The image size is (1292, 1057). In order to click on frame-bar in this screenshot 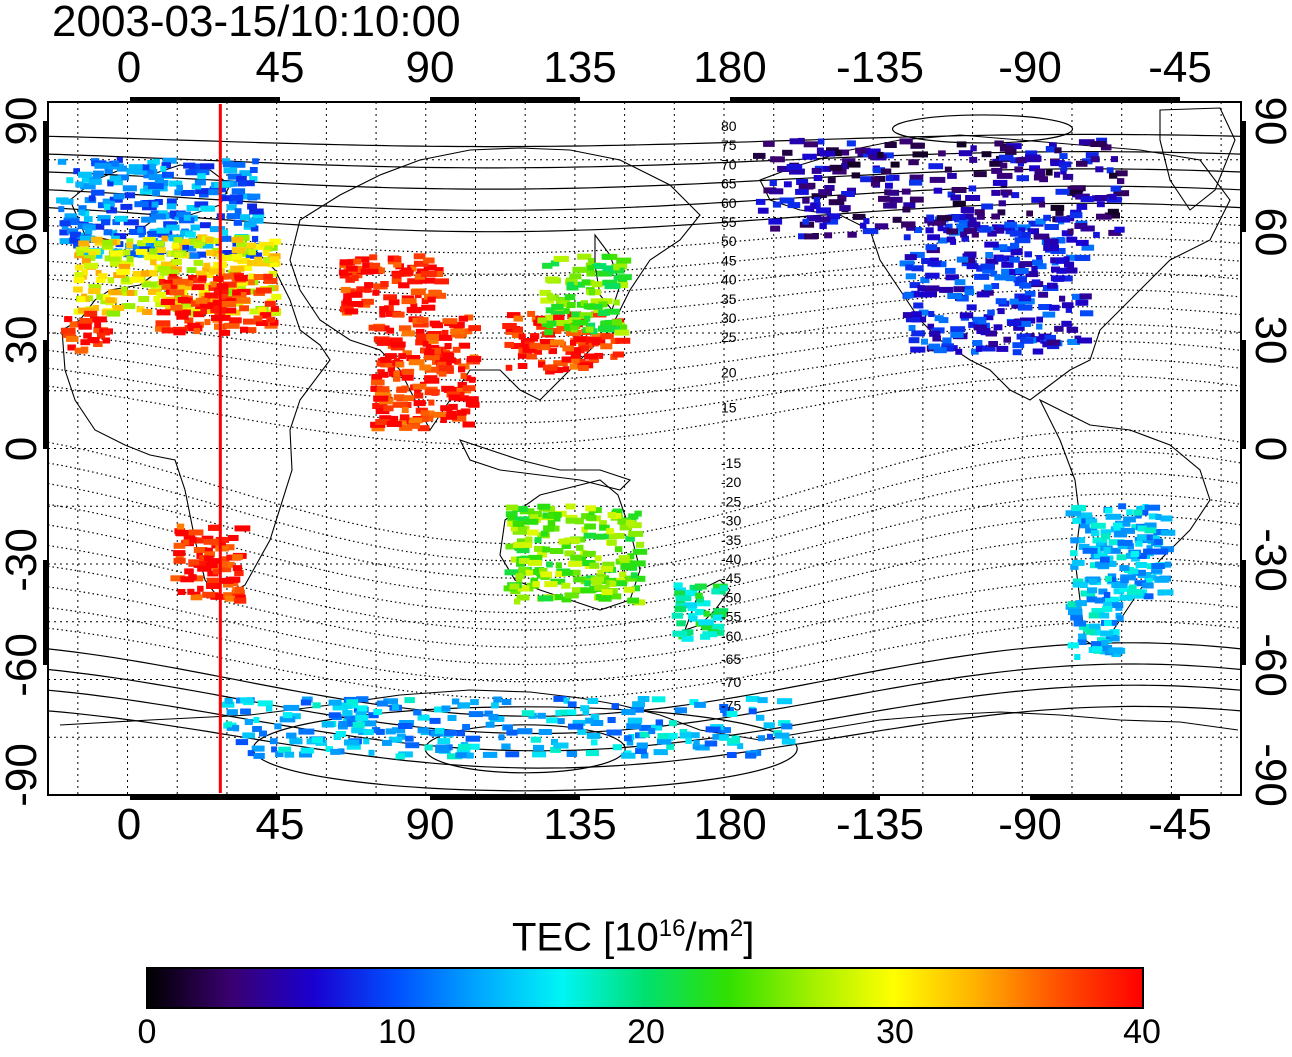, I will do `click(1105, 797)`.